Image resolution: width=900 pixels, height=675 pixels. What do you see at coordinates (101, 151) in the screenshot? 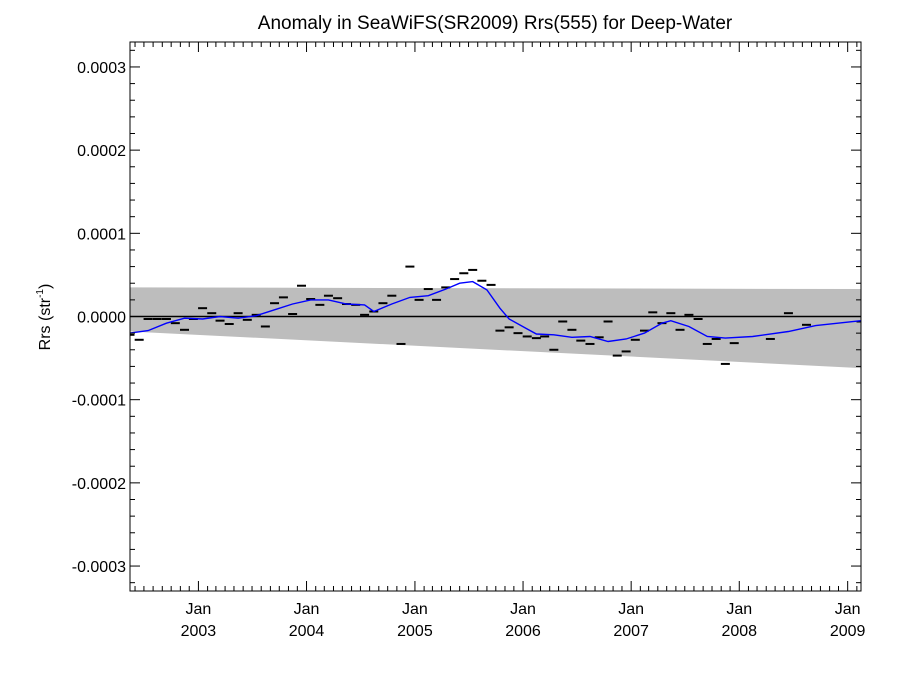
I see `y-tick-label: 0.0002` at bounding box center [101, 151].